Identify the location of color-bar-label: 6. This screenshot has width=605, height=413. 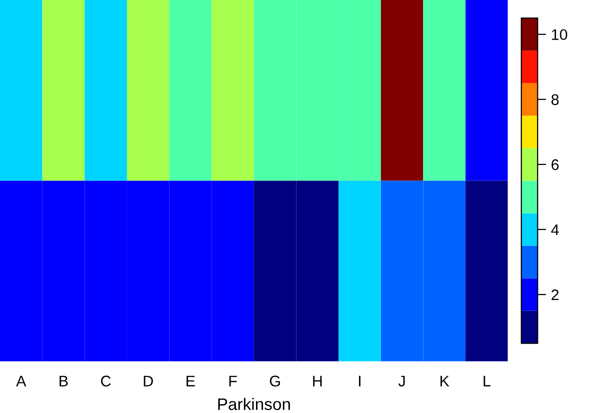
(555, 164).